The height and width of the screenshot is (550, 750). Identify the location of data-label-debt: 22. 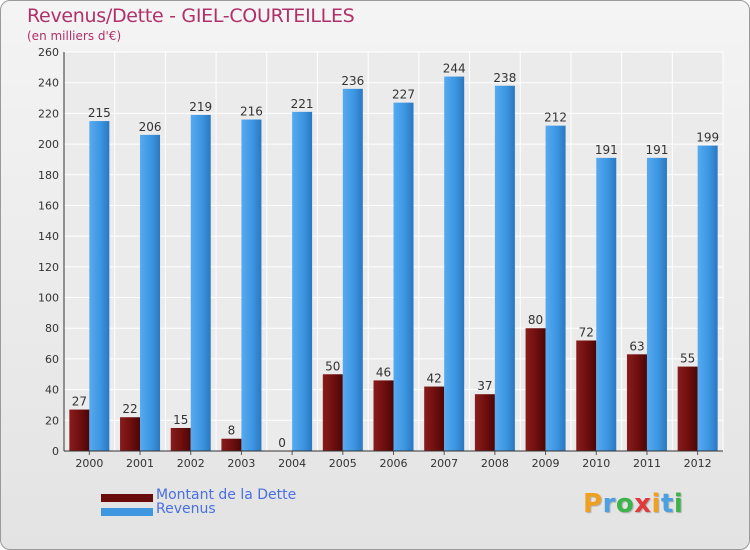
(129, 409).